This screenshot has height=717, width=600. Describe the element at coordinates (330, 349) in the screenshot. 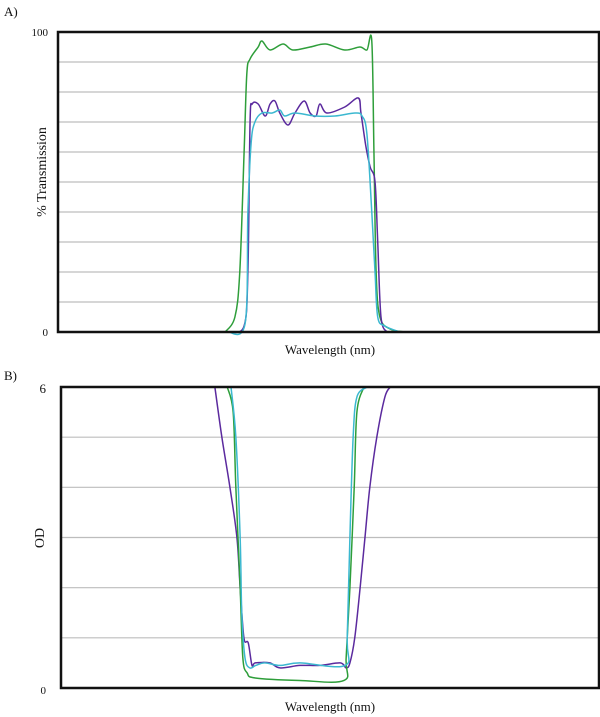

I see `panel-a-x-axis-label: Wavelength (nm)` at that location.